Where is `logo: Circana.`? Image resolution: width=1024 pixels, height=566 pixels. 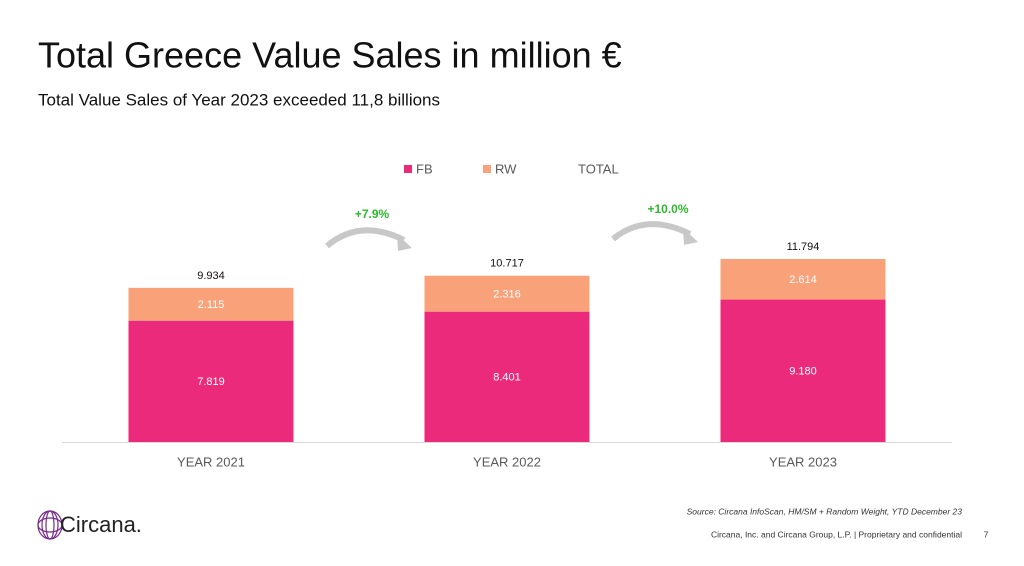 logo: Circana. is located at coordinates (101, 524).